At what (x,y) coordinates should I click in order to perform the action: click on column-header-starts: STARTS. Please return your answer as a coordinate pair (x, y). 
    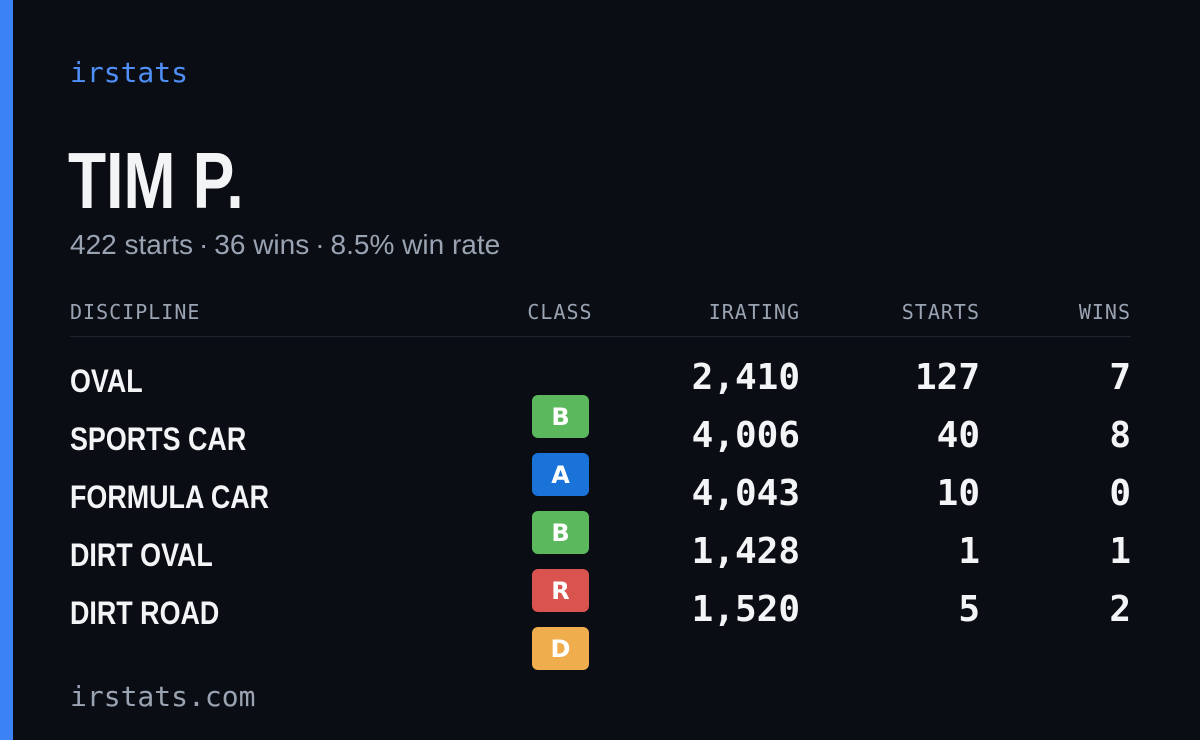
    Looking at the image, I should click on (940, 312).